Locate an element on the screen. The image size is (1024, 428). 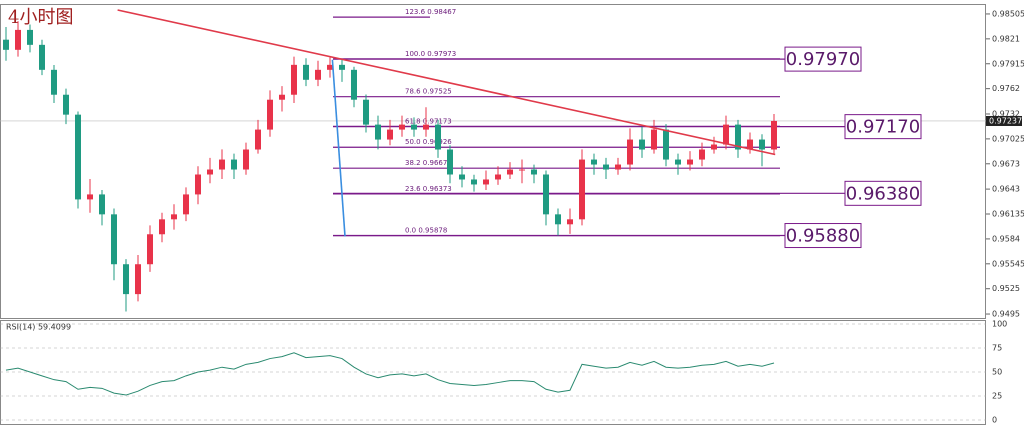
y-tick-label: 0.97915 is located at coordinates (1008, 63).